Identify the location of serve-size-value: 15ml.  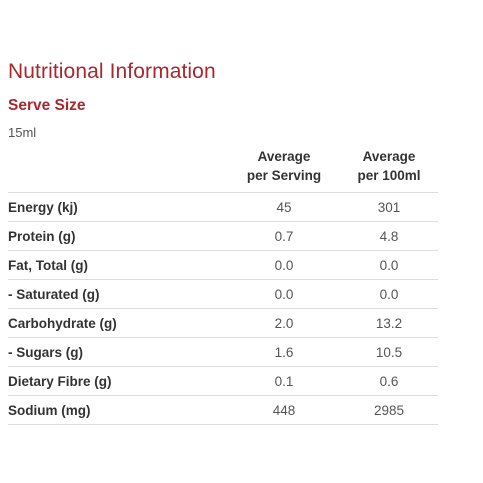
(22, 132).